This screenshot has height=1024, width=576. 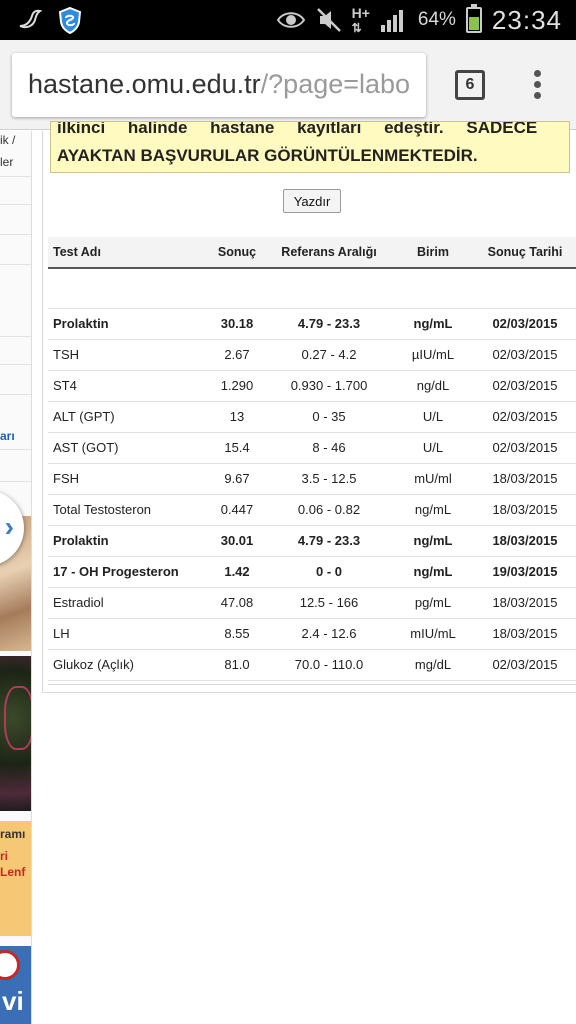 I want to click on banner-text: Lenf, so click(x=13, y=872).